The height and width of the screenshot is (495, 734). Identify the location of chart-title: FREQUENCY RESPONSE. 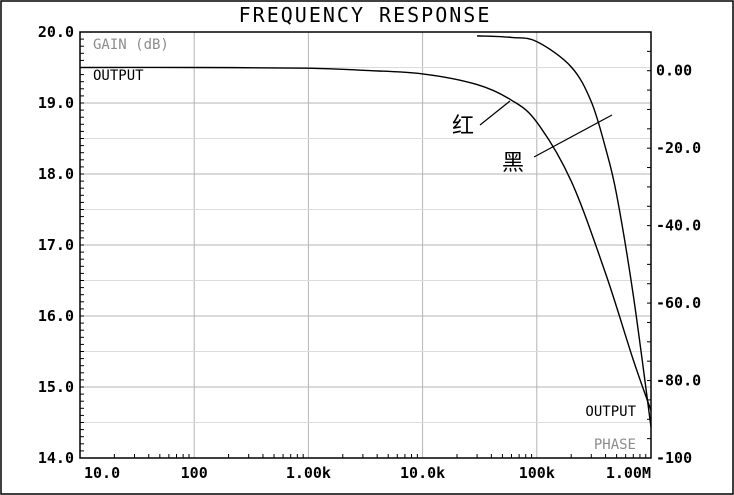
(365, 15).